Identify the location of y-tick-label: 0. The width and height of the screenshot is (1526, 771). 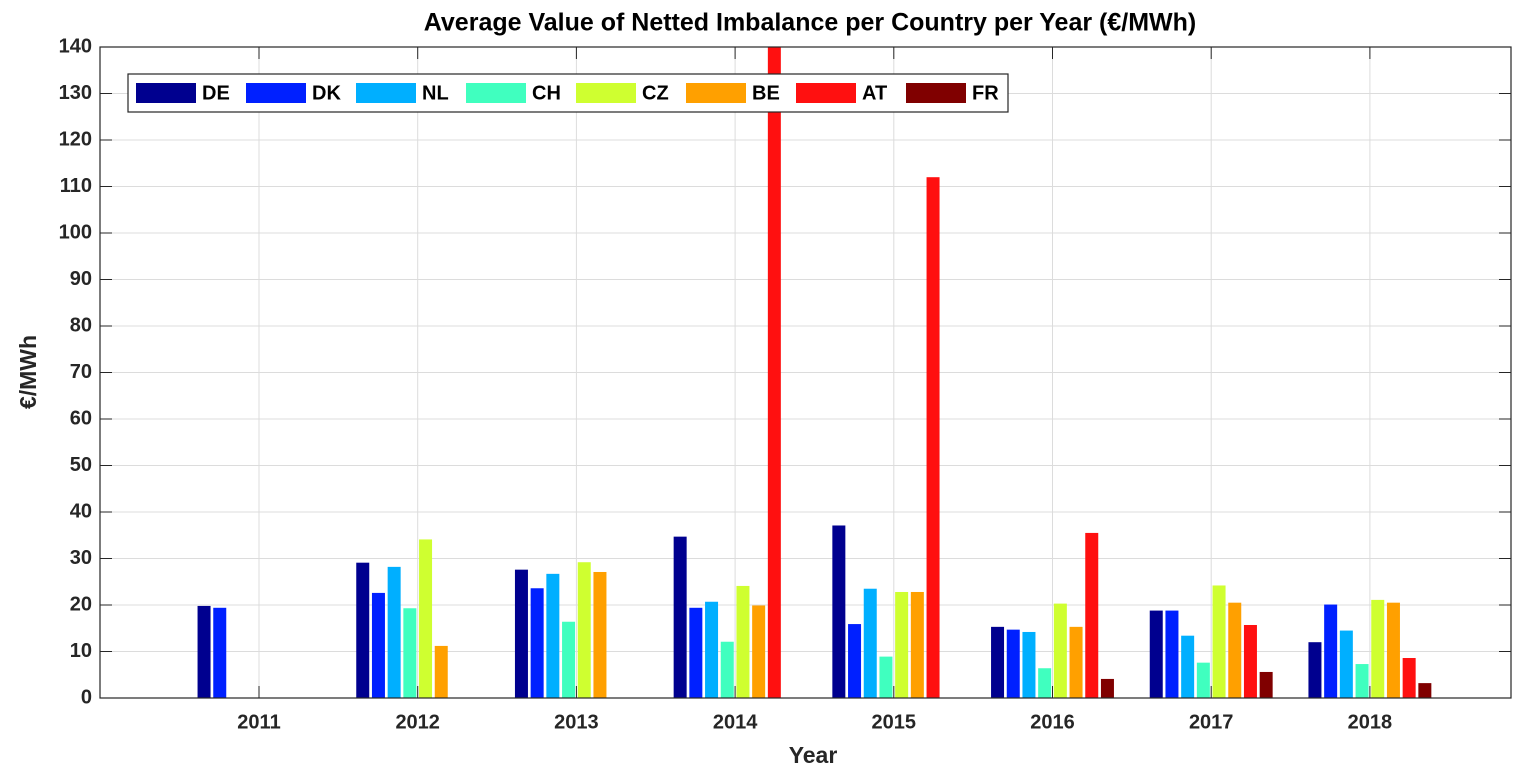
(86, 697).